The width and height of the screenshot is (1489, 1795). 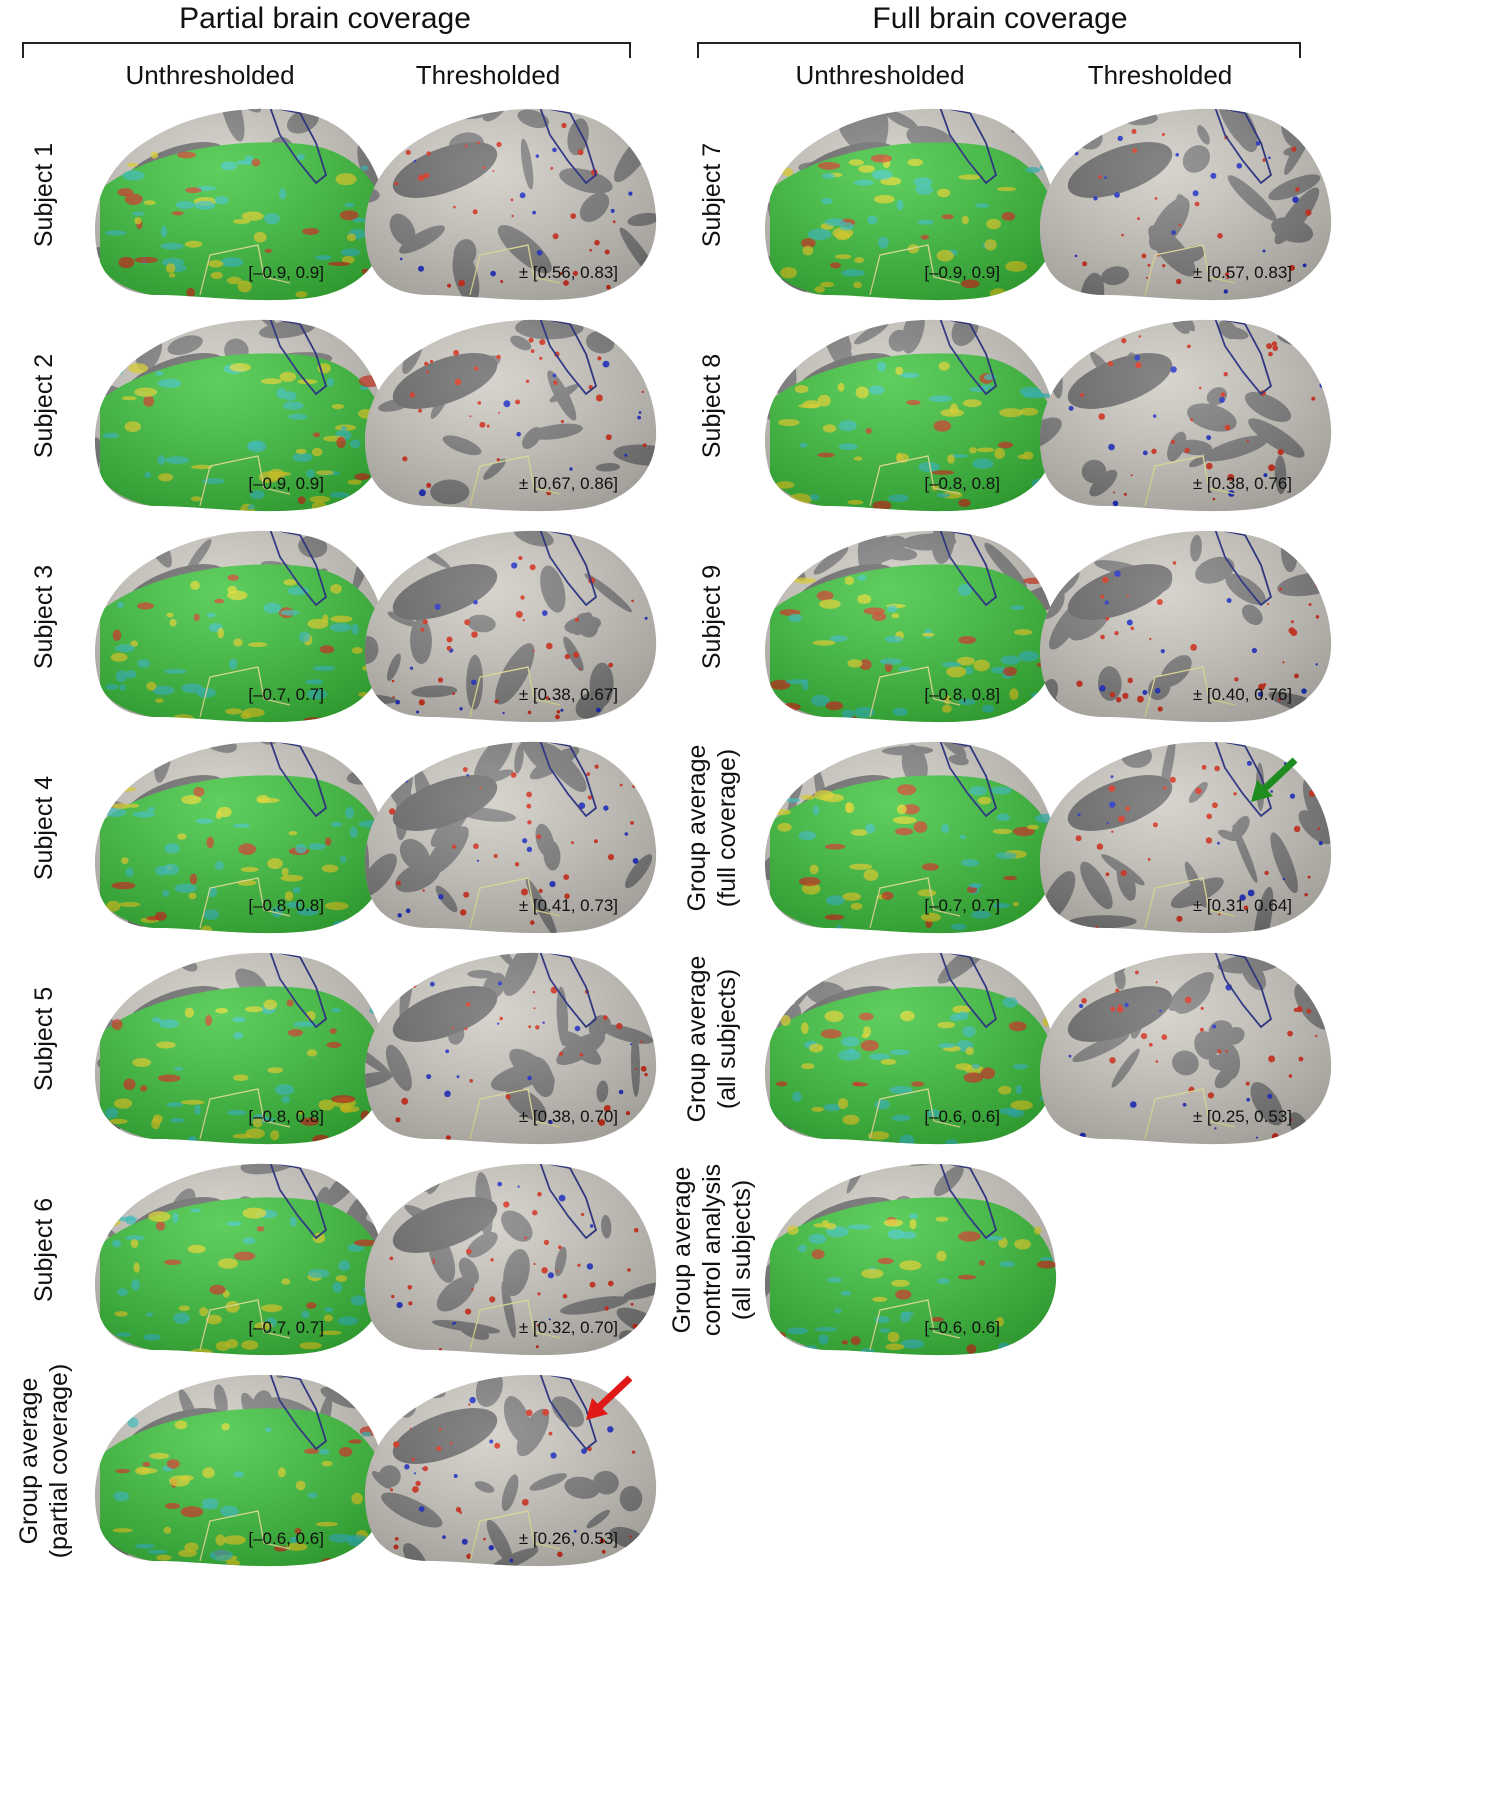 What do you see at coordinates (1242, 483) in the screenshot?
I see `range-full-thresholded-2: ± [0.38, 0.76]` at bounding box center [1242, 483].